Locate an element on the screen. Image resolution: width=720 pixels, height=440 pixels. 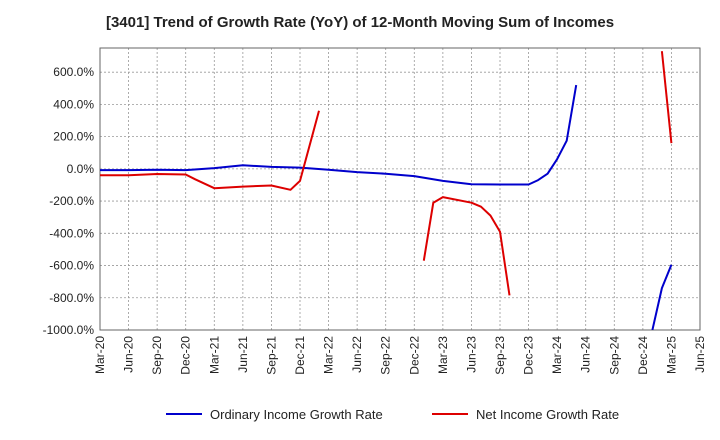
x-tick-label: Dec-20 is located at coordinates (186, 355).